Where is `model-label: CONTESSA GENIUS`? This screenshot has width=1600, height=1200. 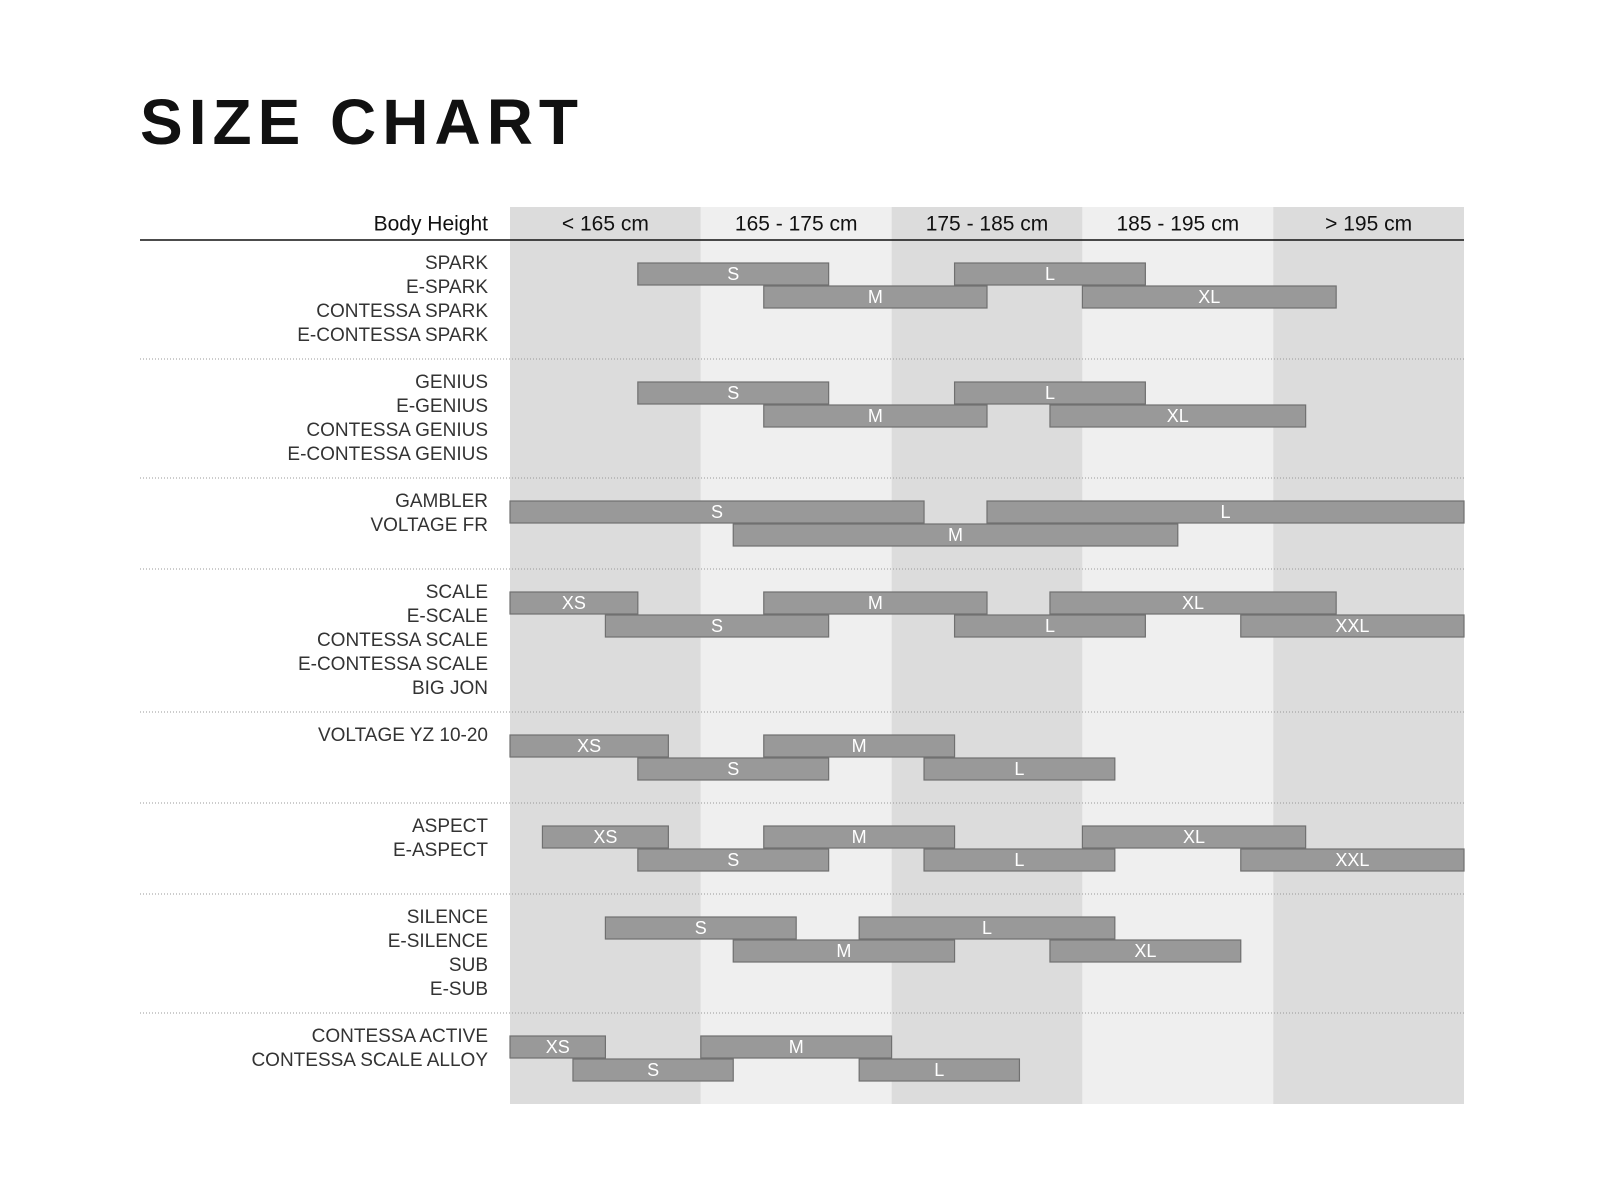 model-label: CONTESSA GENIUS is located at coordinates (397, 430).